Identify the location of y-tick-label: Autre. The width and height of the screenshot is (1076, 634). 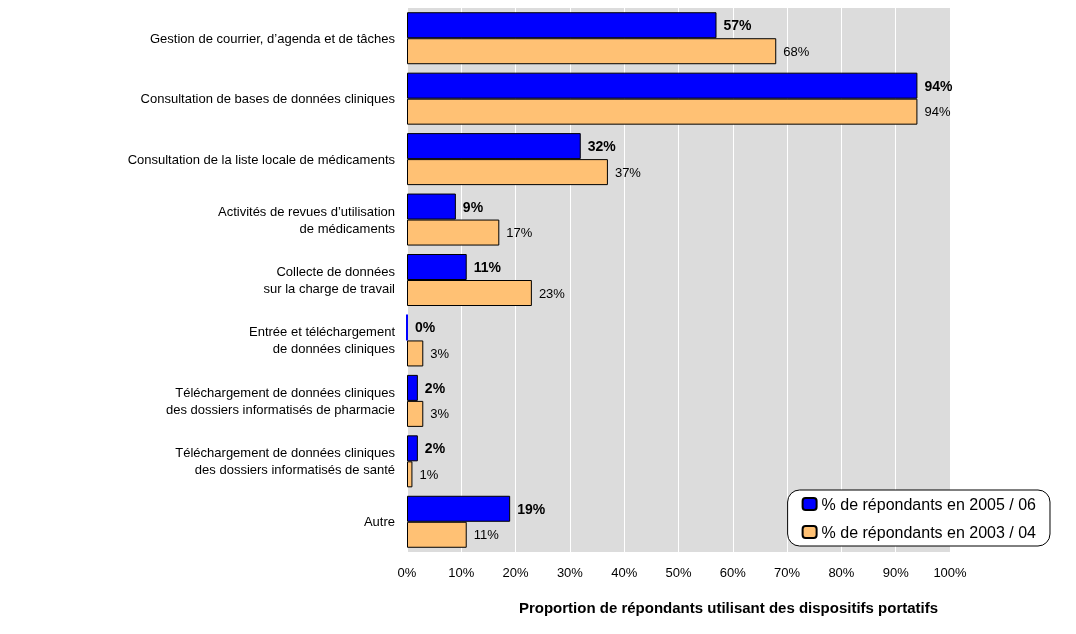
(379, 522).